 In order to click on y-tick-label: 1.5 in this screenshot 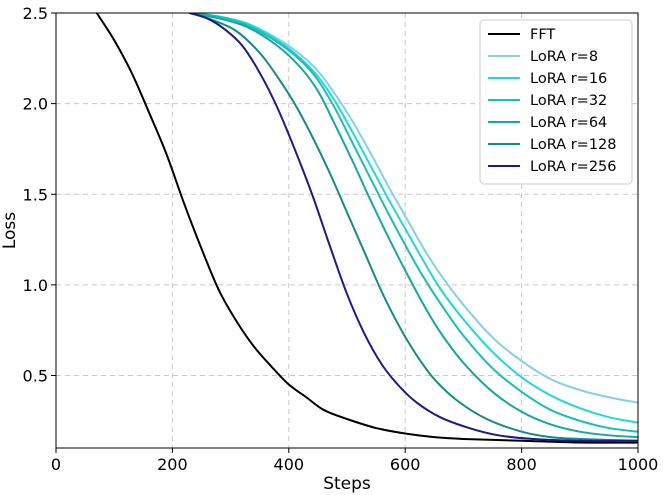, I will do `click(35, 194)`.